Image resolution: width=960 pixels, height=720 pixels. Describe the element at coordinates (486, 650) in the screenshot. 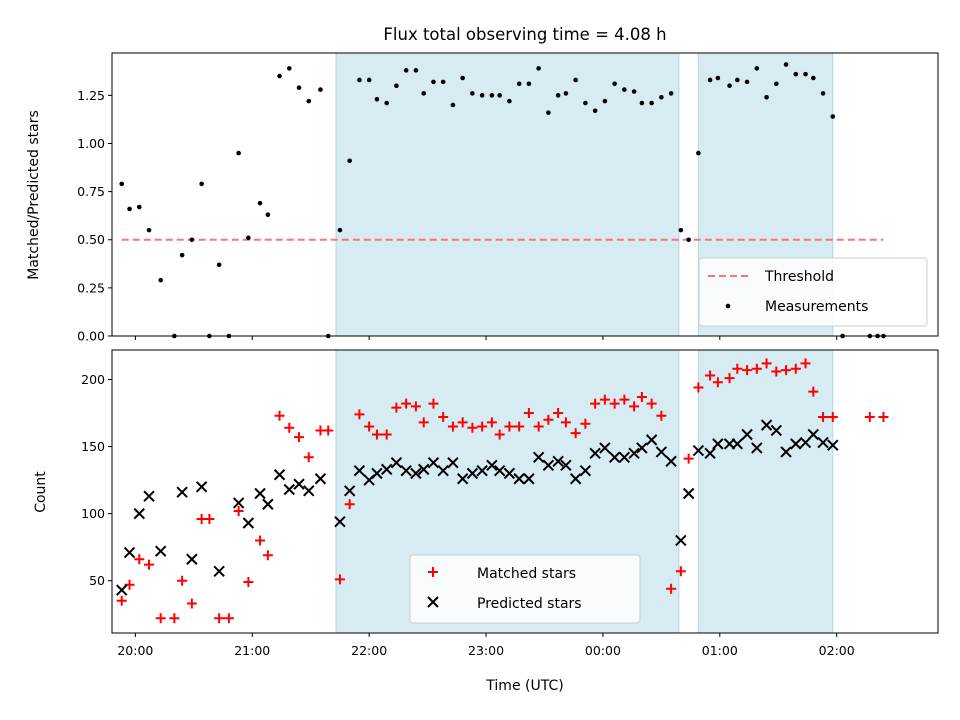

I see `x-tick-label: 23:00` at that location.